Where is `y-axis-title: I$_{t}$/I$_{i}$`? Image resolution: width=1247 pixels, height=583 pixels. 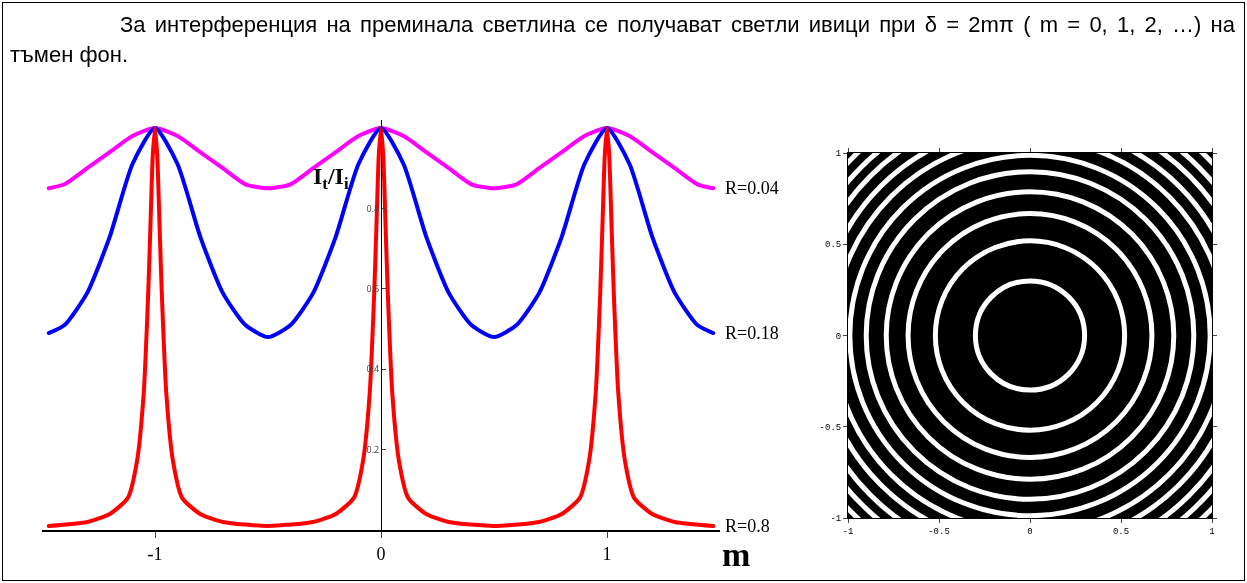
y-axis-title: I$_{t}$/I$_{i}$ is located at coordinates (331, 178).